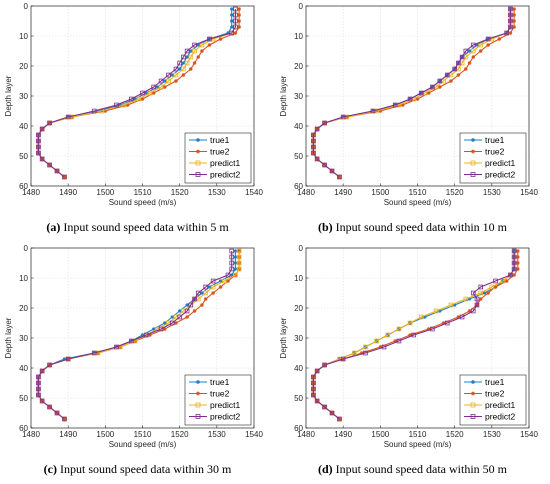  I want to click on y-tick-label-a-1: 10, so click(23, 36).